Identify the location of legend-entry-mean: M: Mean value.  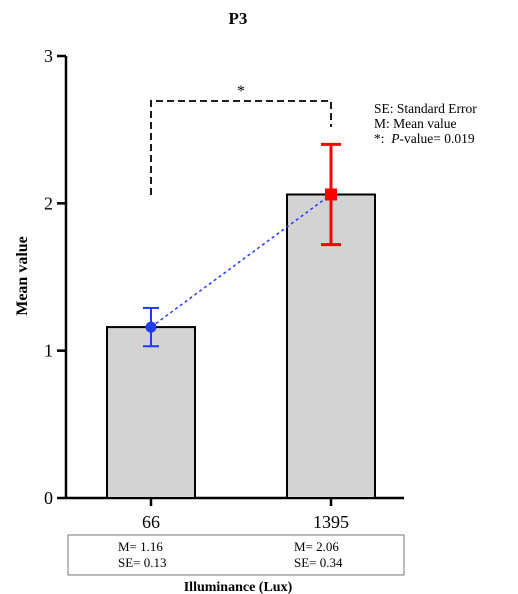
(415, 123).